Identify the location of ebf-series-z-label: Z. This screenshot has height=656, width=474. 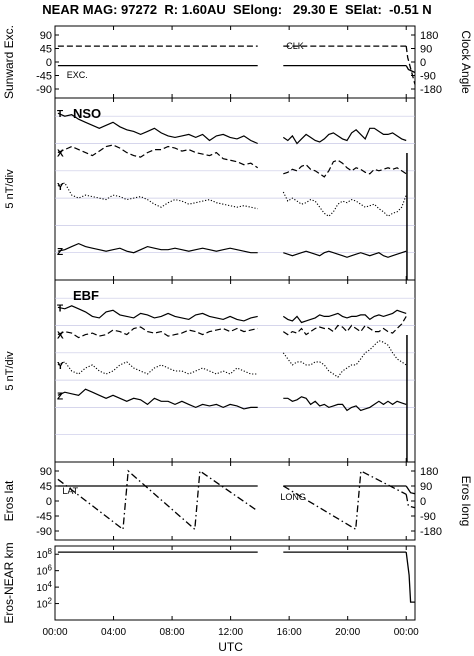
(60, 396).